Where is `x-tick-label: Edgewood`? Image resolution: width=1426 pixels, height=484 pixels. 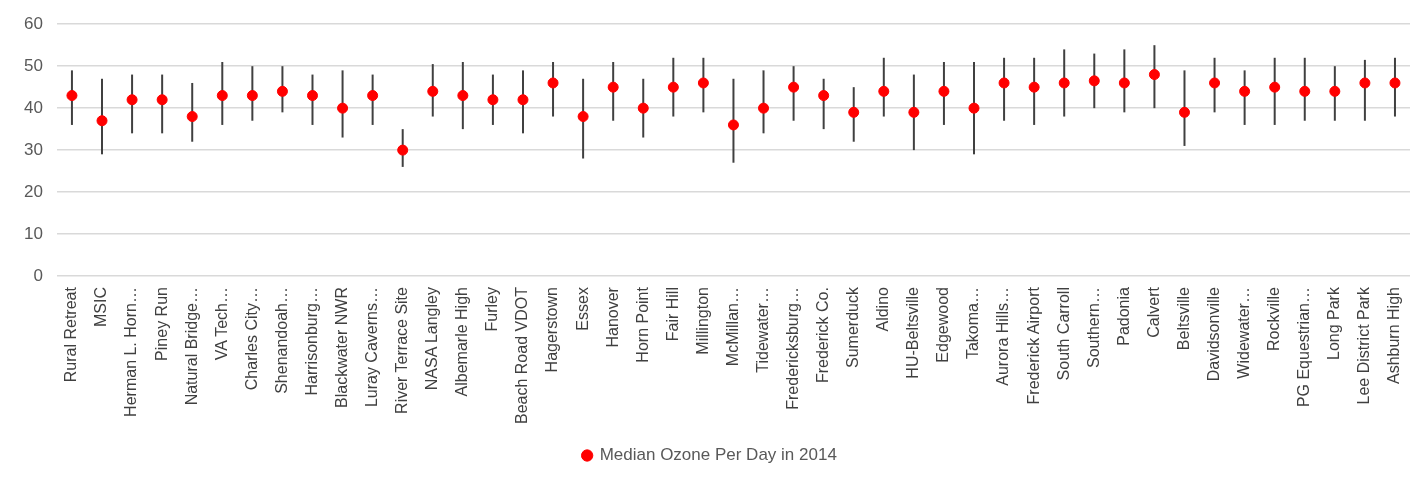 x-tick-label: Edgewood is located at coordinates (943, 325).